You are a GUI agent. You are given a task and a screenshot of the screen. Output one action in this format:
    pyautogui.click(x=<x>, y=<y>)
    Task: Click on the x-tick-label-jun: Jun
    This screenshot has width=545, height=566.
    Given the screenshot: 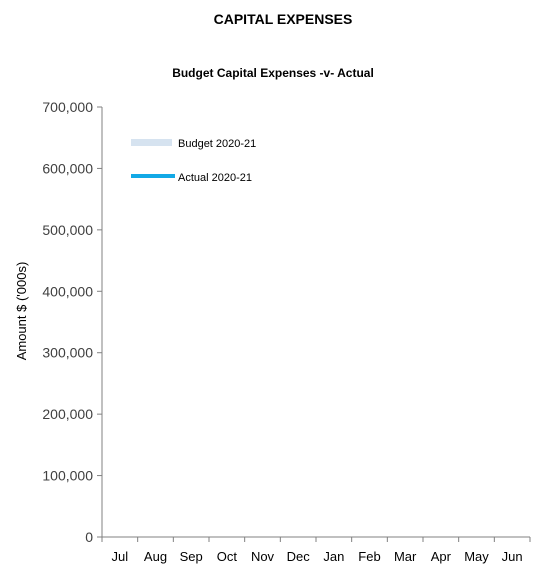 What is the action you would take?
    pyautogui.click(x=512, y=556)
    